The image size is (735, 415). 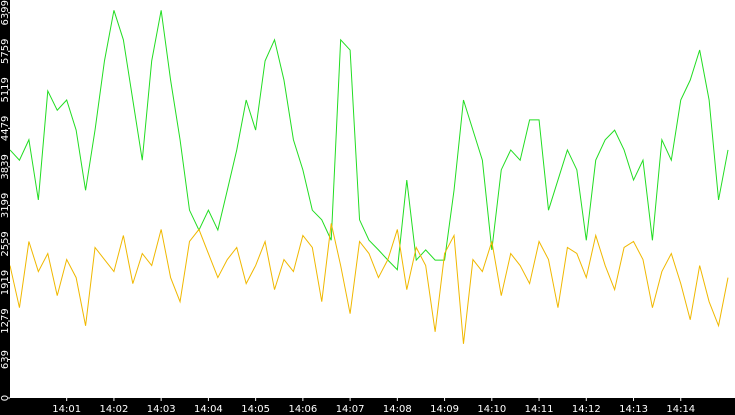 I want to click on y-tick-label: 639, so click(x=5, y=359).